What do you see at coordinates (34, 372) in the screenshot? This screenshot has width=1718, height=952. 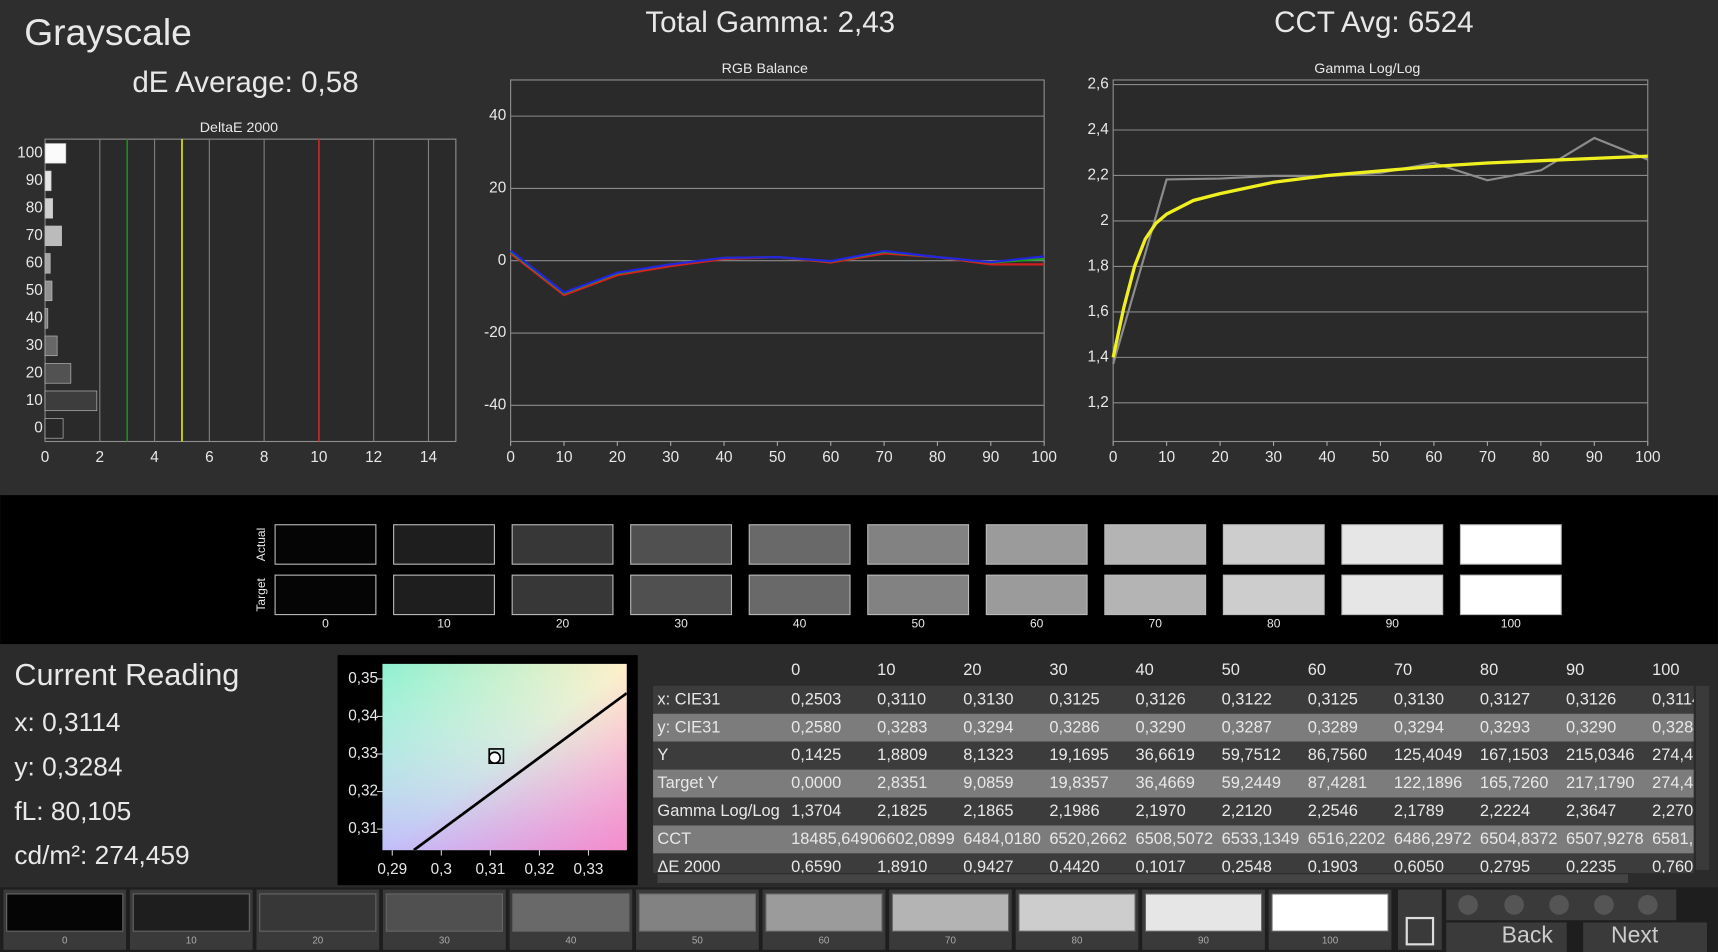 I see `y-tick-label: 20` at bounding box center [34, 372].